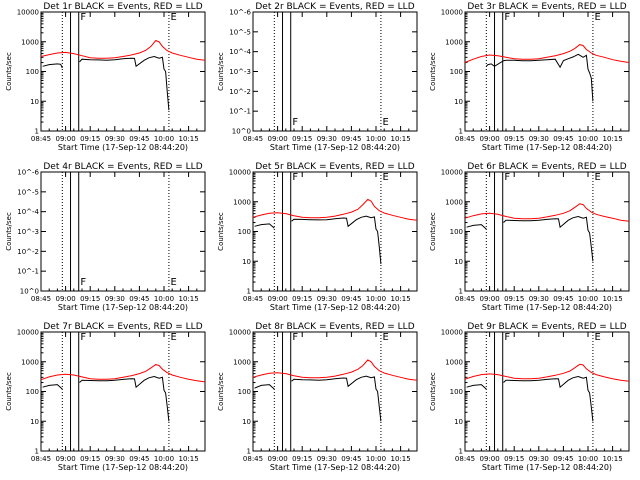 The width and height of the screenshot is (640, 480). What do you see at coordinates (28, 232) in the screenshot?
I see `y-tick-label: 10^-3` at bounding box center [28, 232].